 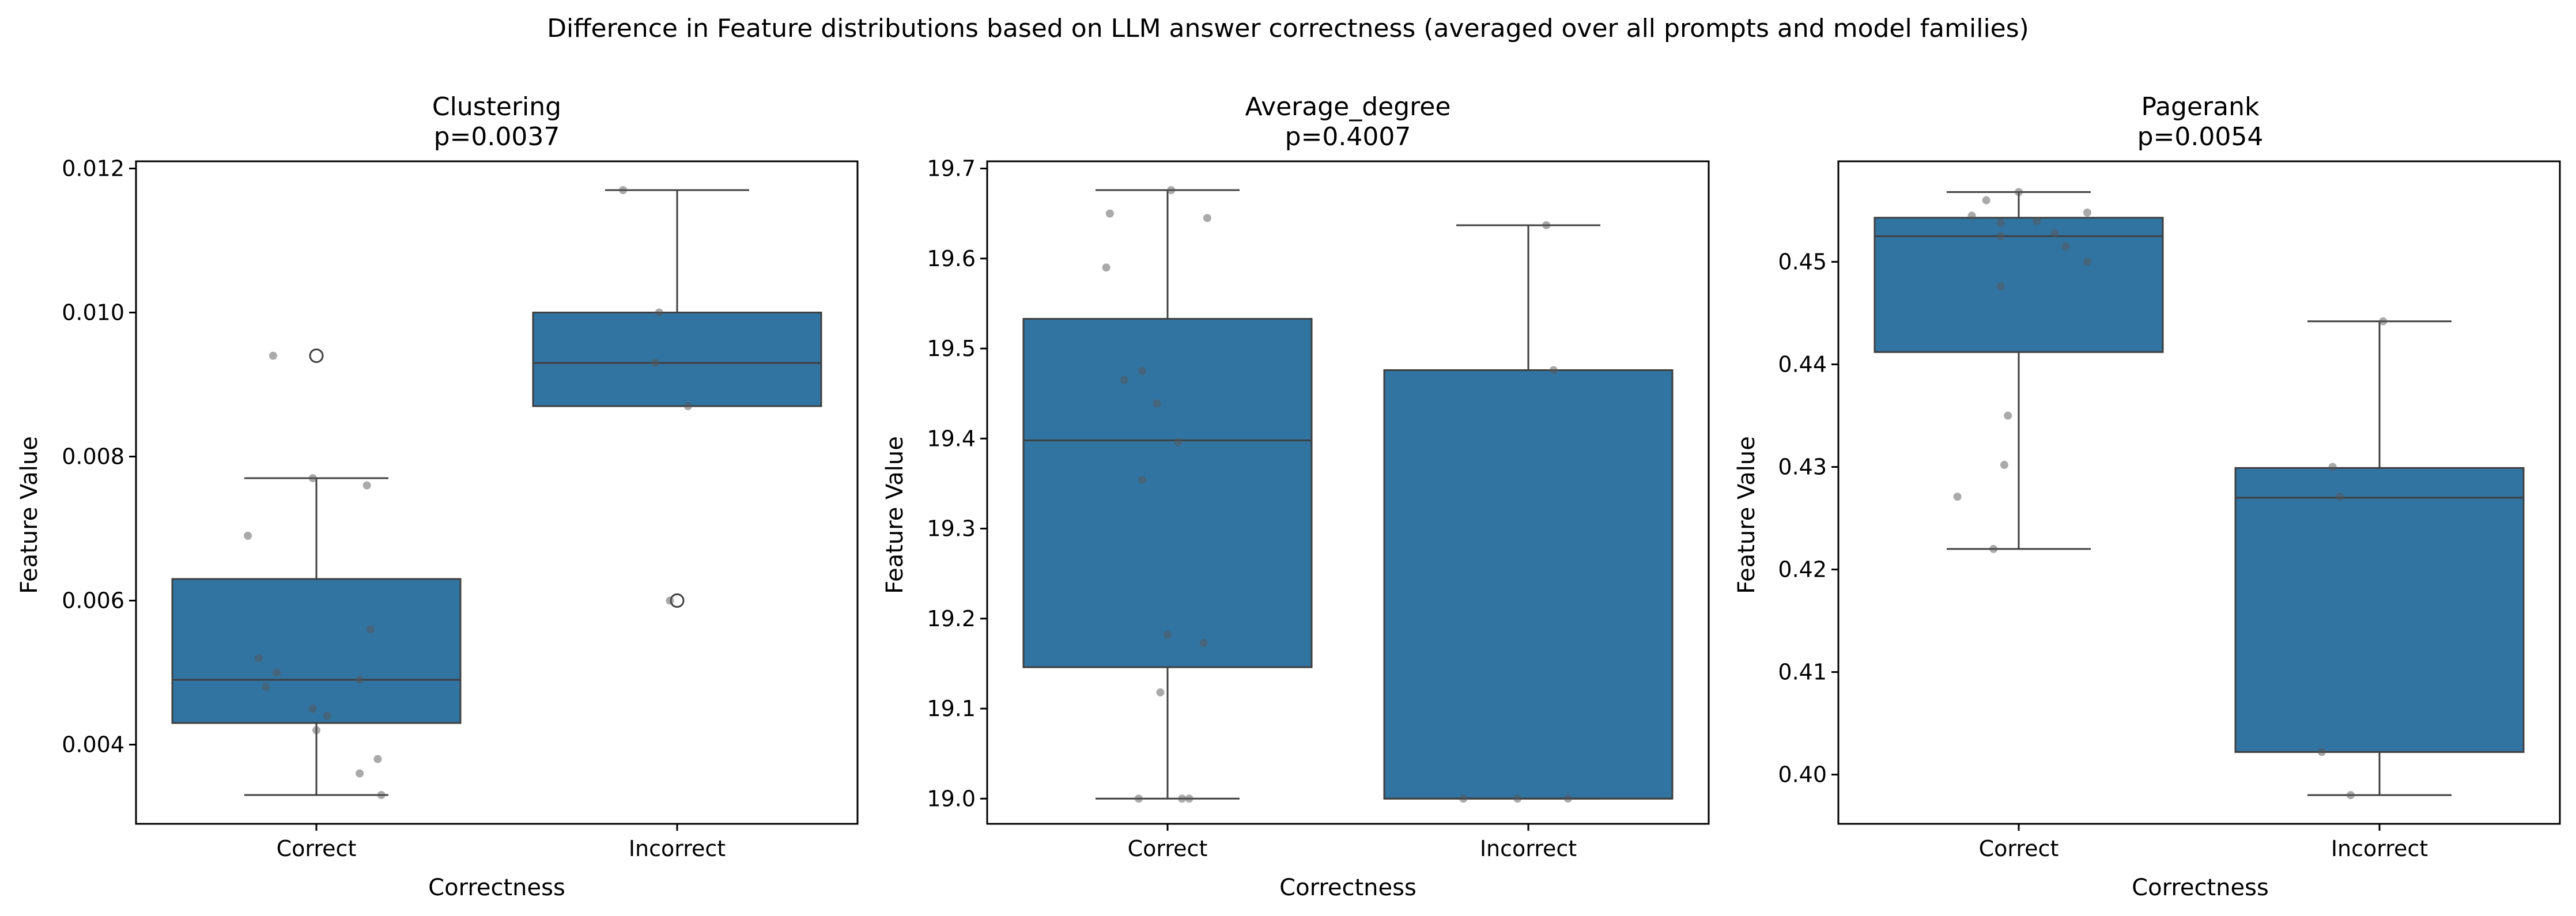 I want to click on panel-title: Clustering, so click(x=496, y=107).